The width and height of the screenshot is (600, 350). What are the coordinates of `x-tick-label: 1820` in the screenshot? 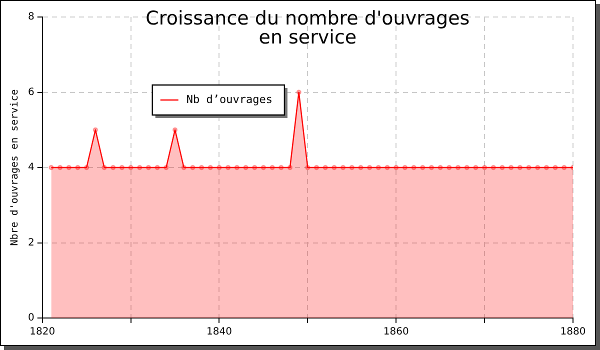 It's located at (43, 332).